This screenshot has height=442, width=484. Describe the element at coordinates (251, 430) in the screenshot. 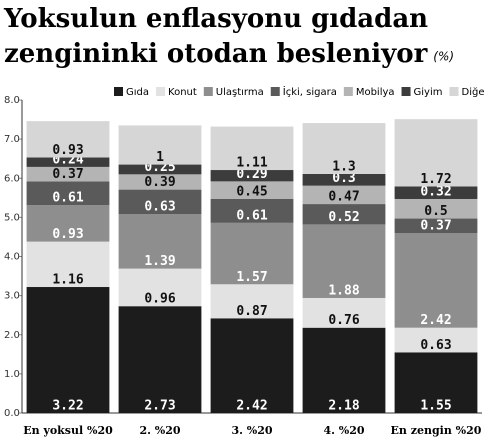

I see `x-tick-label: 3. %20` at that location.